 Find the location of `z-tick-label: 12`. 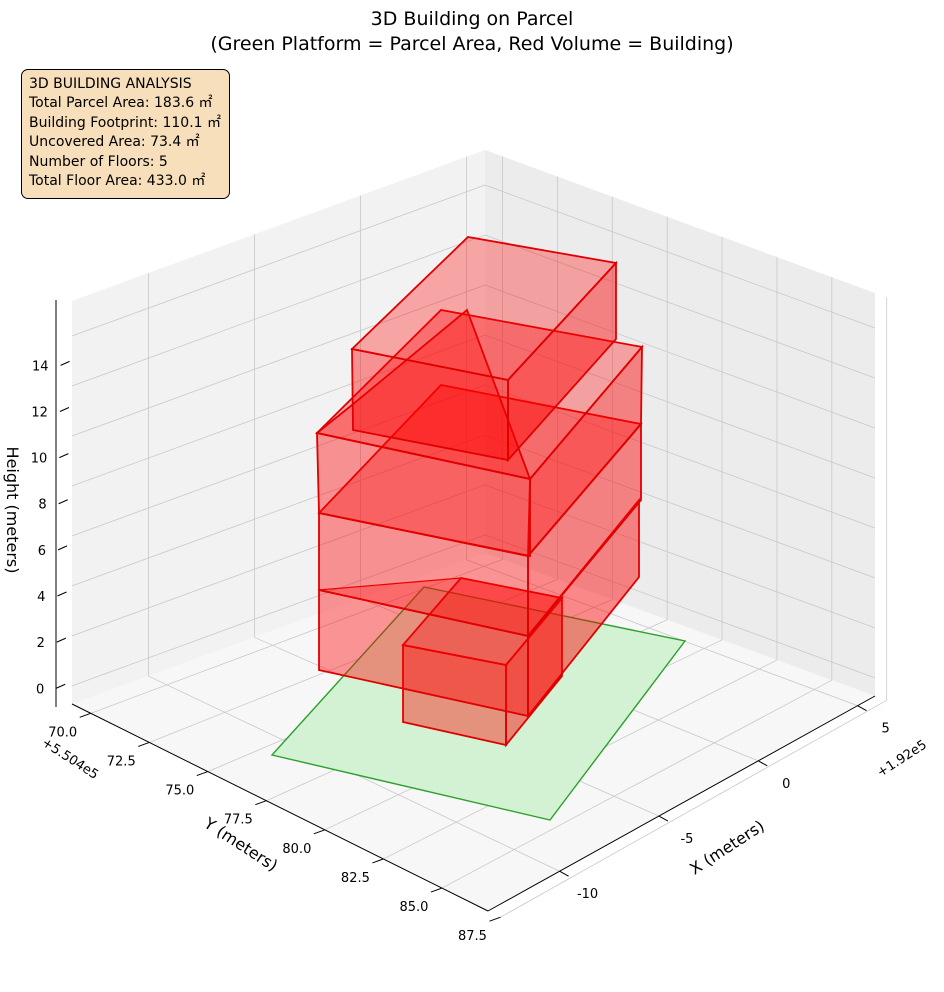

z-tick-label: 12 is located at coordinates (39, 412).